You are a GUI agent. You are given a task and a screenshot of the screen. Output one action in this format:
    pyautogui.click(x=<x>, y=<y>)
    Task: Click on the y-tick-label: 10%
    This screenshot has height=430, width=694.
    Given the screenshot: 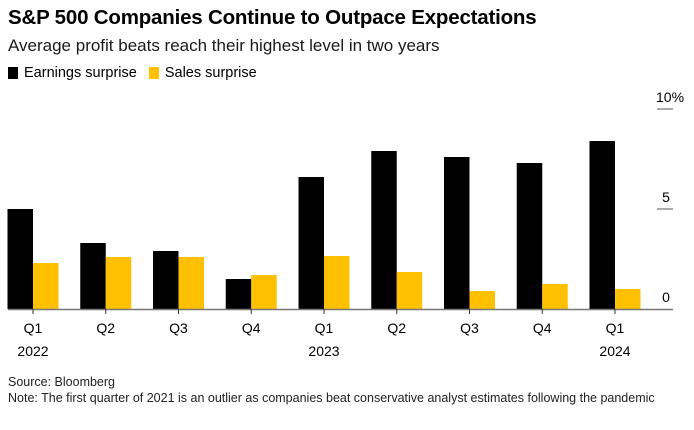 What is the action you would take?
    pyautogui.click(x=670, y=97)
    